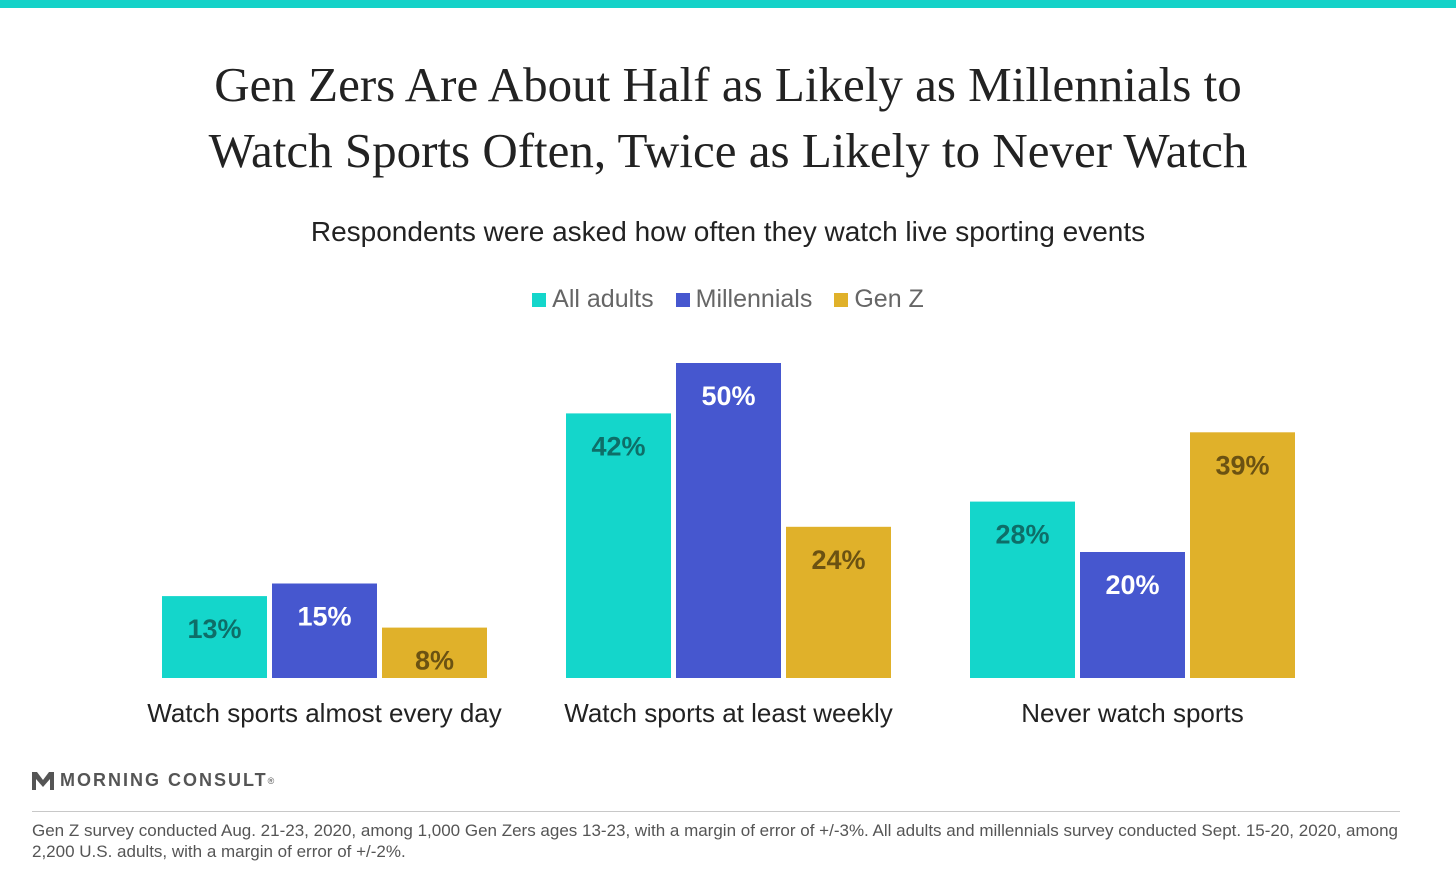 This screenshot has height=874, width=1456. What do you see at coordinates (164, 780) in the screenshot?
I see `logo-text: MORNING CONSULT` at bounding box center [164, 780].